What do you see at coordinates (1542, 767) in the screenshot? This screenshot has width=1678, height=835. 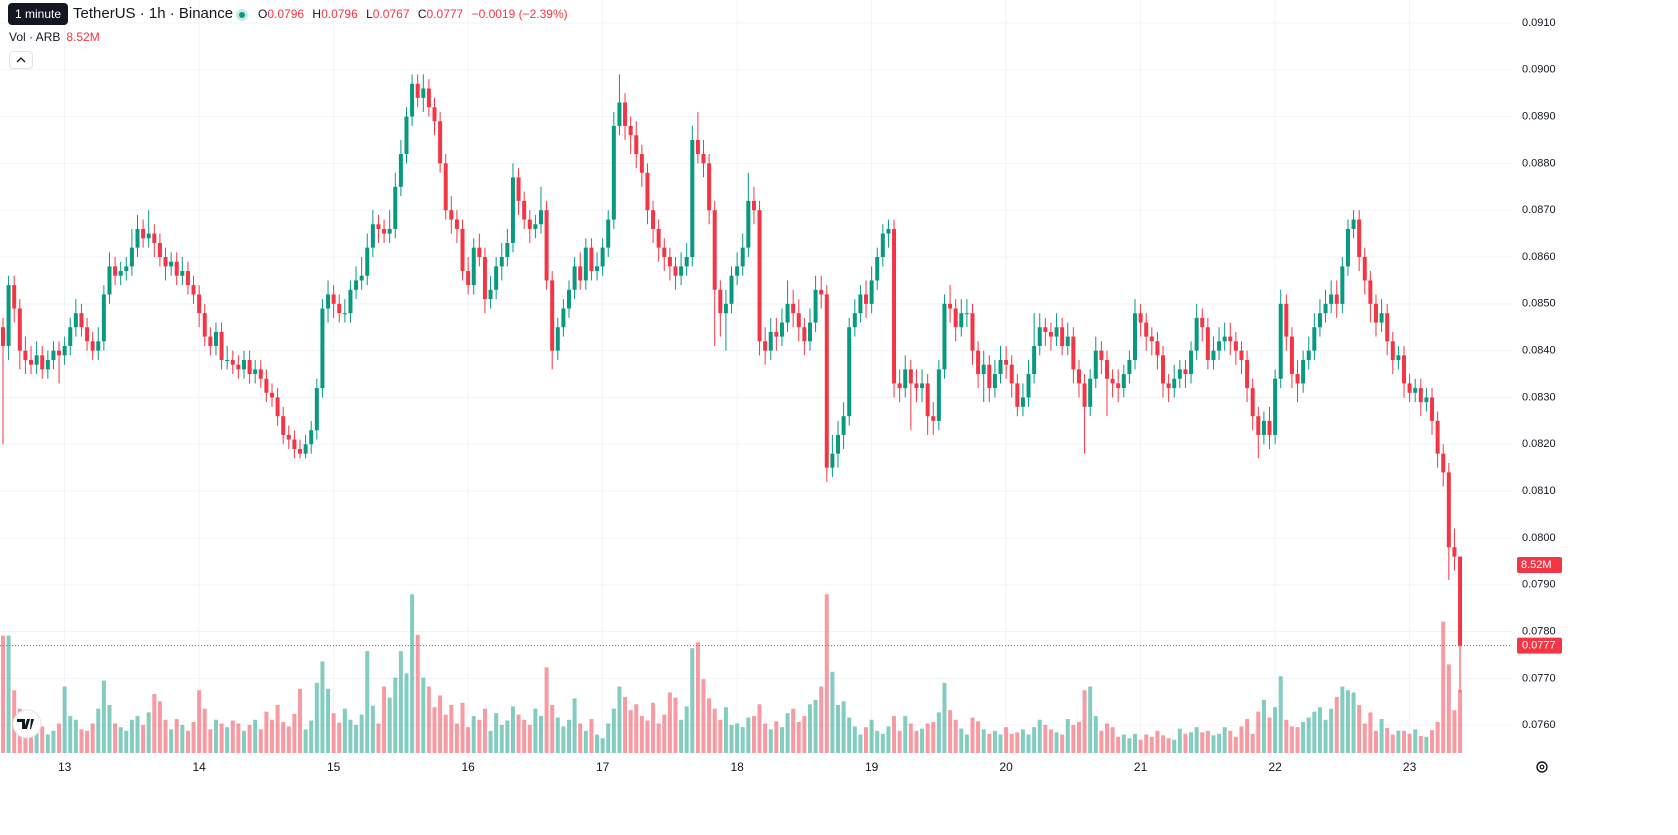 I see `settings-icon-hub` at bounding box center [1542, 767].